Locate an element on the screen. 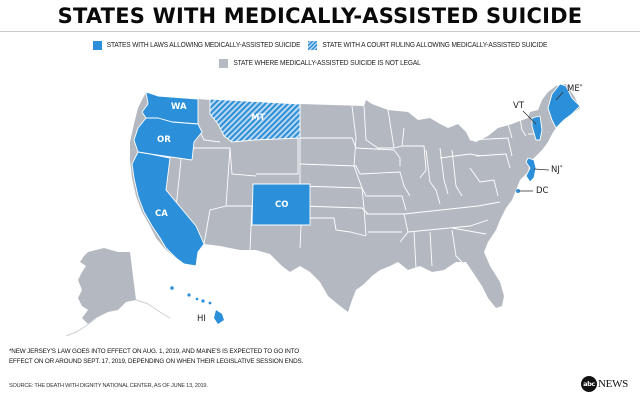 This screenshot has height=400, width=640. state-ca is located at coordinates (168, 209).